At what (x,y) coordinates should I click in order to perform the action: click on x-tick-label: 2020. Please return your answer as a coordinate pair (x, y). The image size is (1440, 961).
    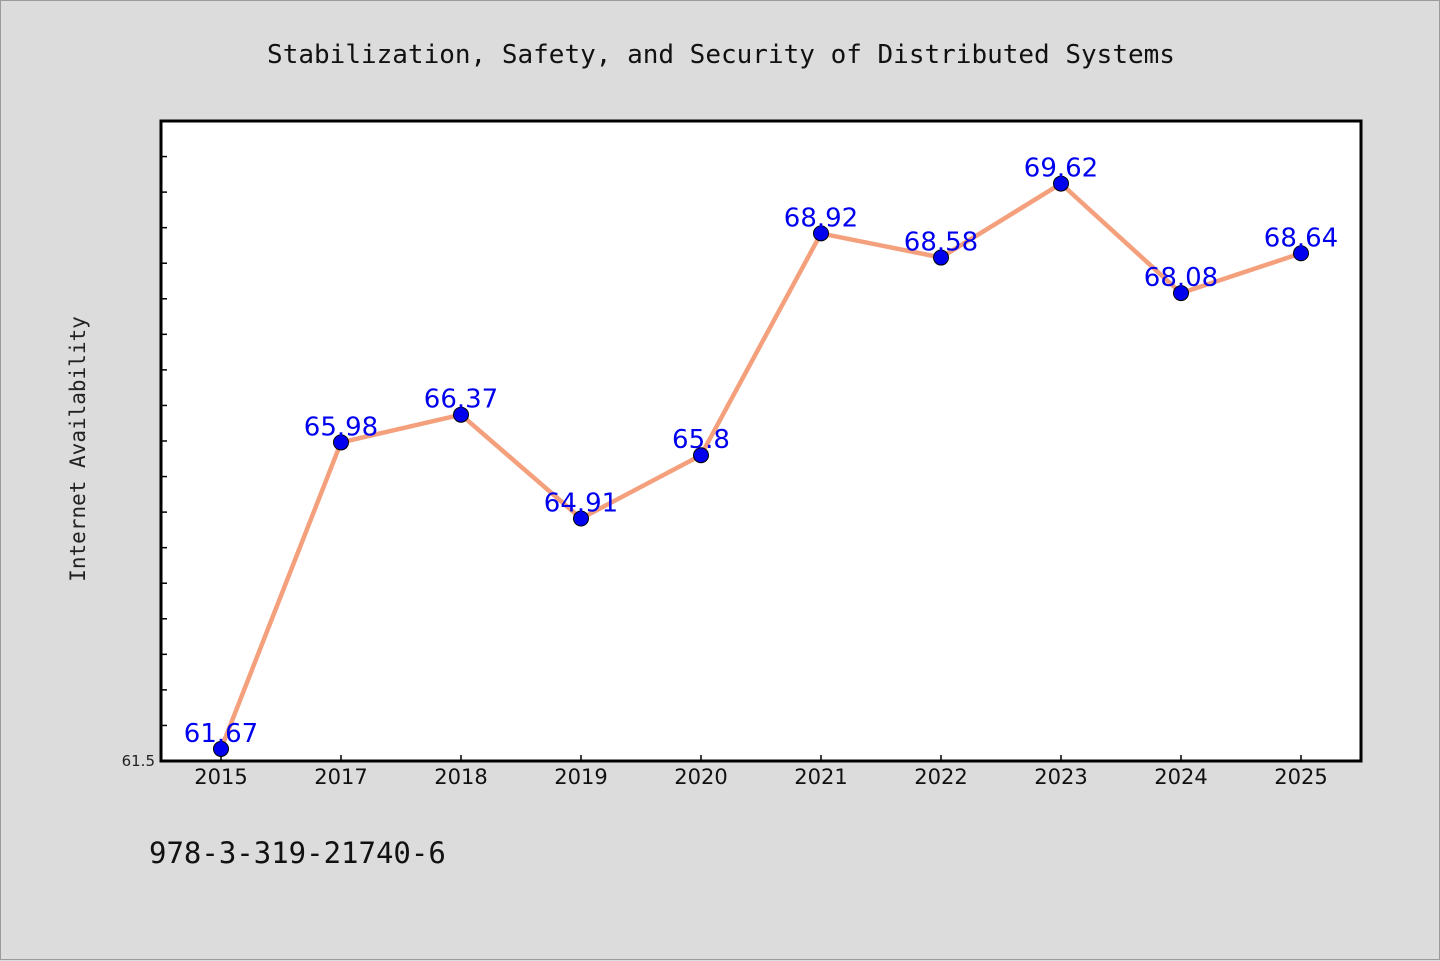
    Looking at the image, I should click on (700, 777).